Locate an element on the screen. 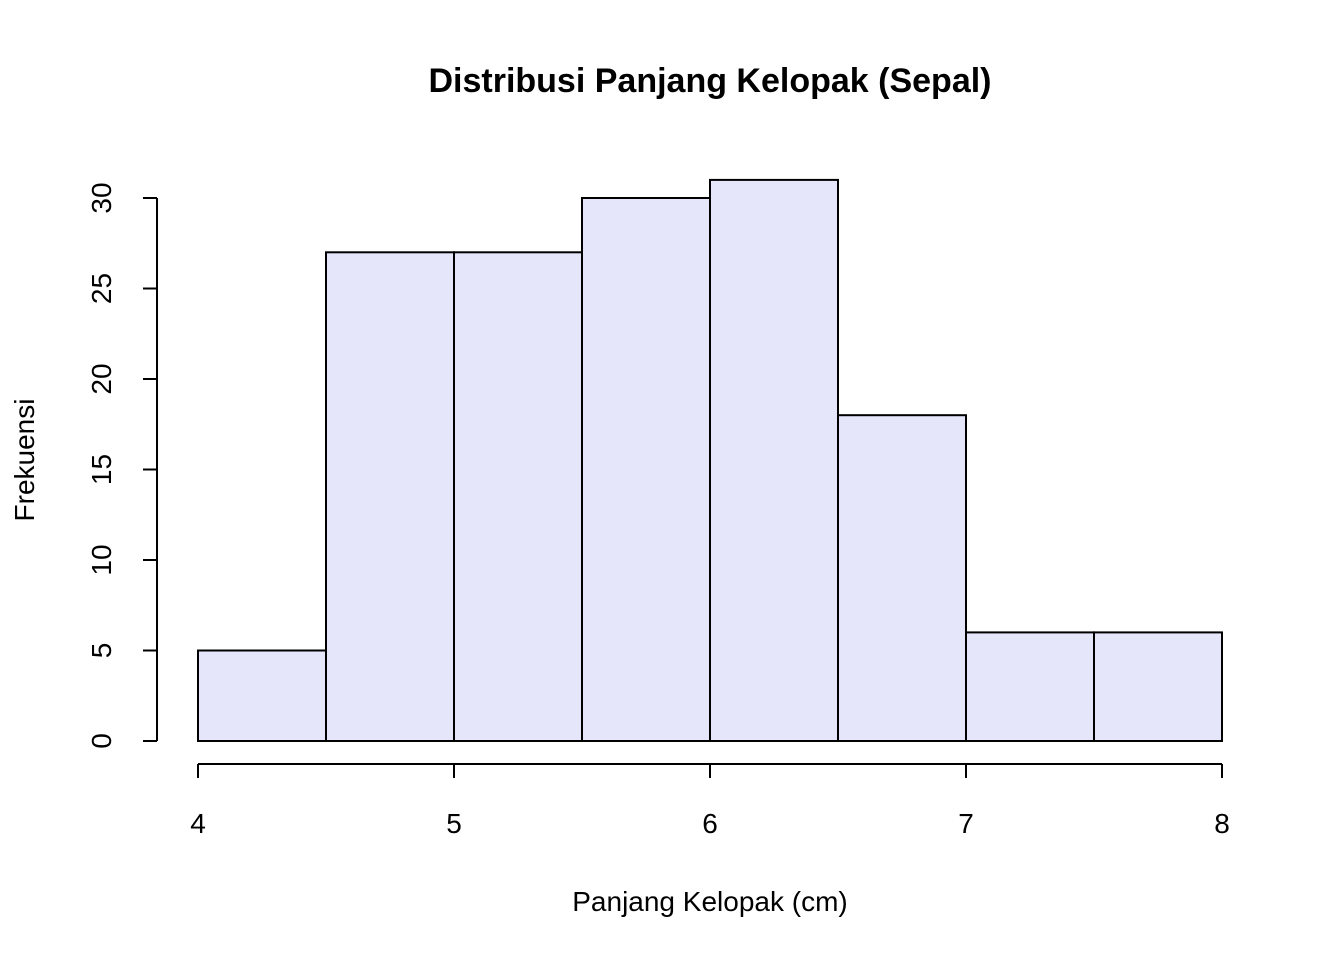  x-tick-label: 8 is located at coordinates (1222, 823).